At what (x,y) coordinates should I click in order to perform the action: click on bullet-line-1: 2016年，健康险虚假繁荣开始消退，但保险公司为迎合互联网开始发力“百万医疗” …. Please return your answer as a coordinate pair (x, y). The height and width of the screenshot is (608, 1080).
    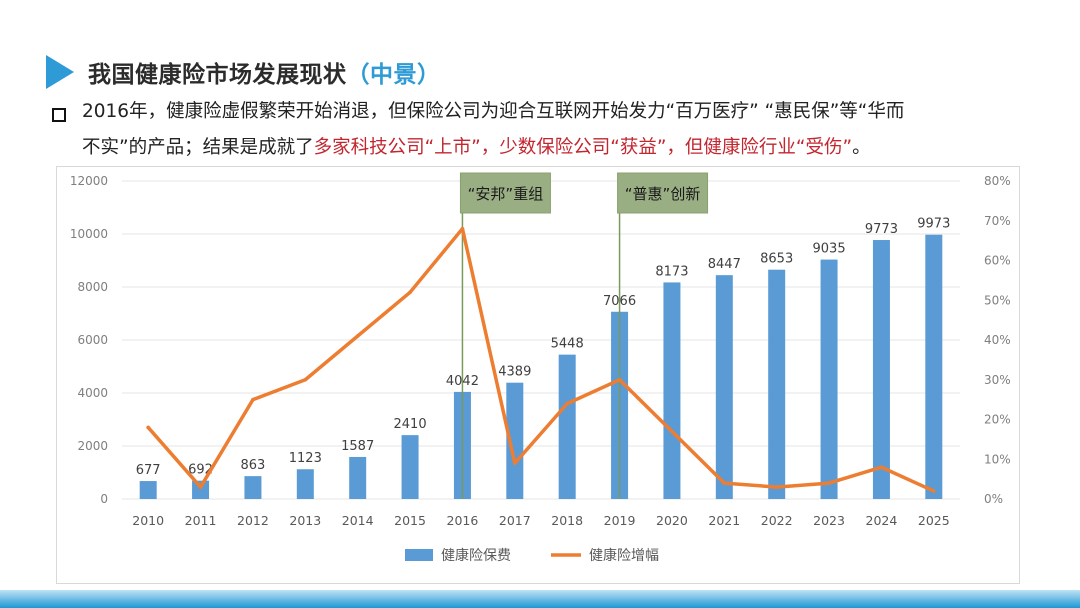
    Looking at the image, I should click on (493, 111).